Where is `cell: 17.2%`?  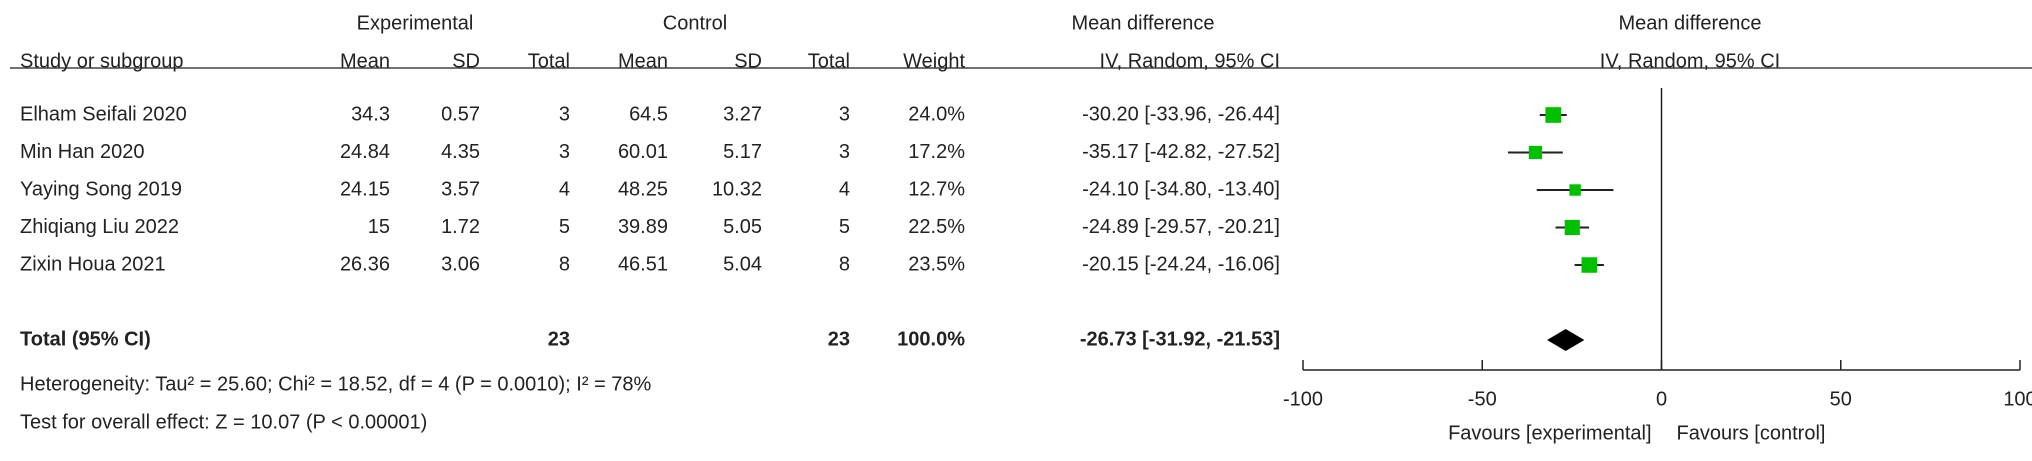
cell: 17.2% is located at coordinates (936, 152).